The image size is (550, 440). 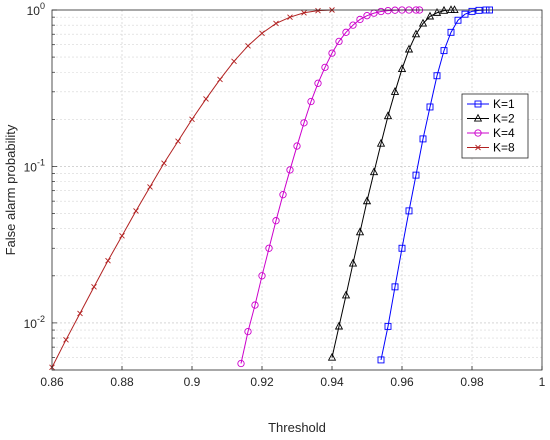 I want to click on x-axis-label: Threshold, so click(x=297, y=427).